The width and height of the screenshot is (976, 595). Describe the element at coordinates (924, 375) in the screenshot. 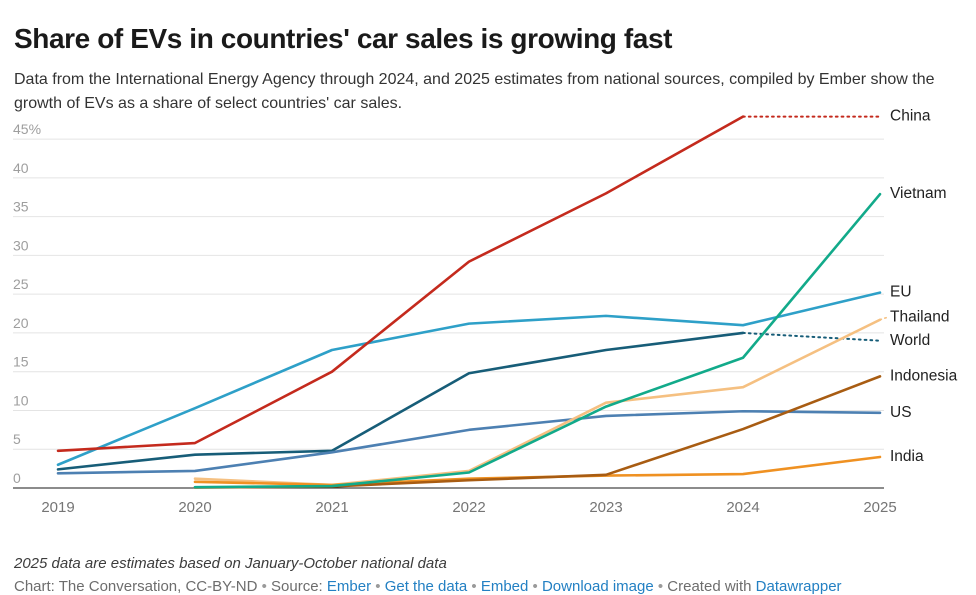

I see `series-label-indonesia: Indonesia` at that location.